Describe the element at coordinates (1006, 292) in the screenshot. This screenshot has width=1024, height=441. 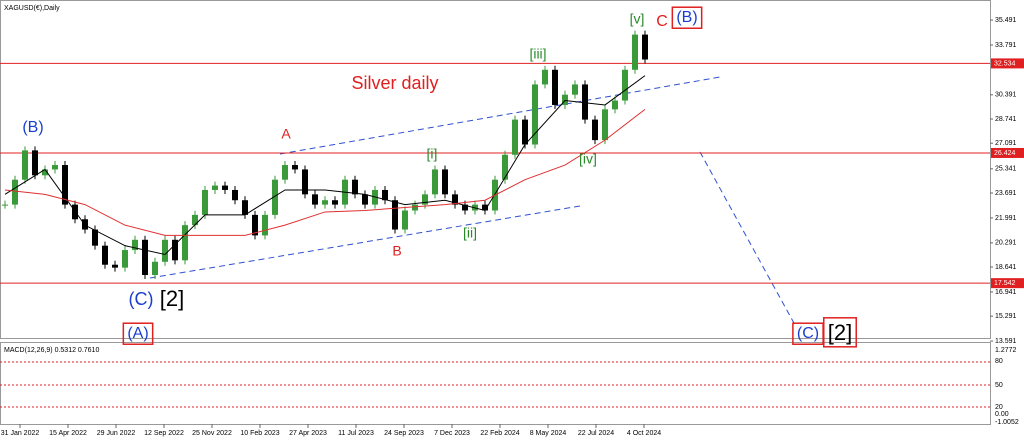
I see `y-tick-label: 16.941` at that location.